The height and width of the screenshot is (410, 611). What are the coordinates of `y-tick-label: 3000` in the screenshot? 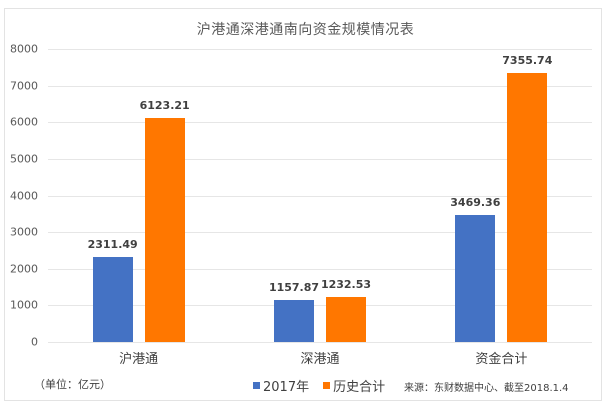 It's located at (24, 232).